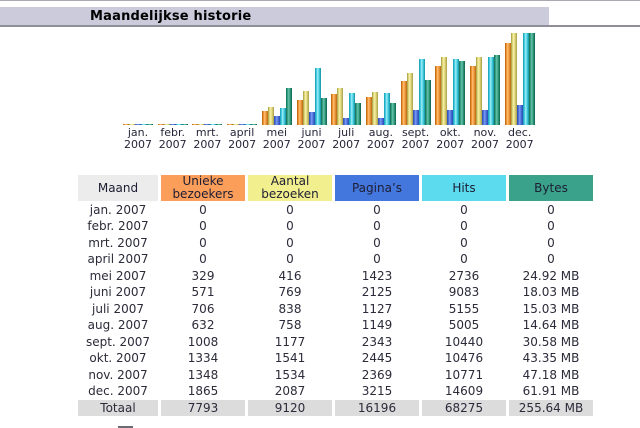 The image size is (640, 428). I want to click on chart-bar-v-month2, so click(166, 124).